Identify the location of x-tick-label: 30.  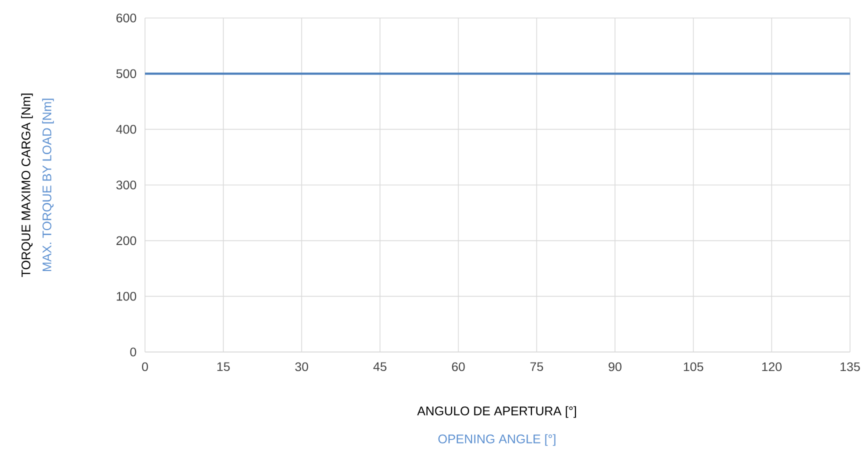
(301, 367).